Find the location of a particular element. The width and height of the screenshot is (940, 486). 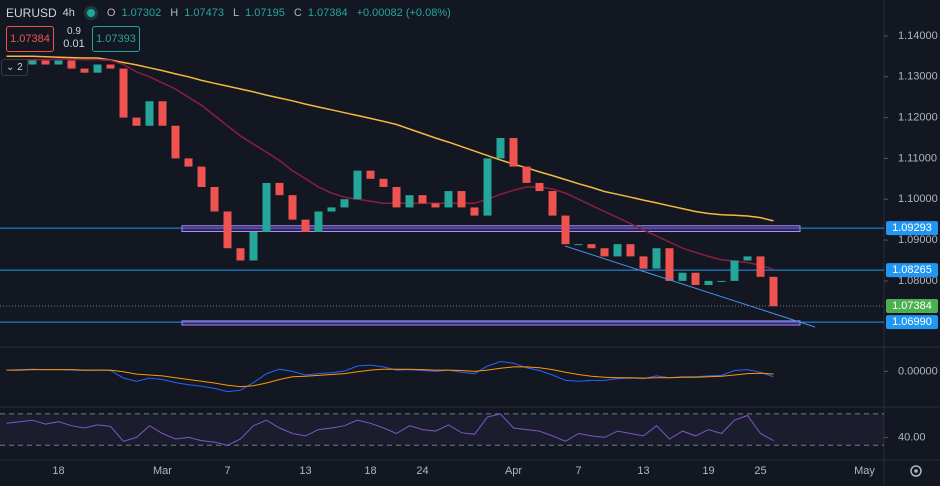

trendline is located at coordinates (690, 286).